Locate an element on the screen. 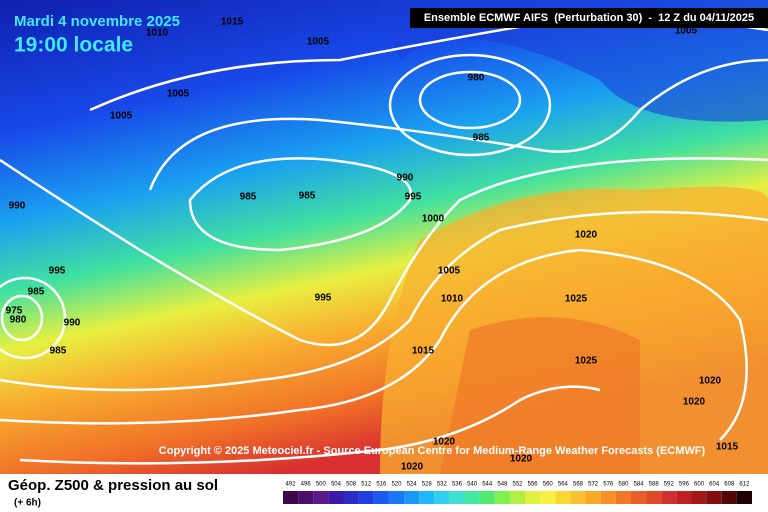 This screenshot has height=512, width=768. scale-label: 544 is located at coordinates (487, 485).